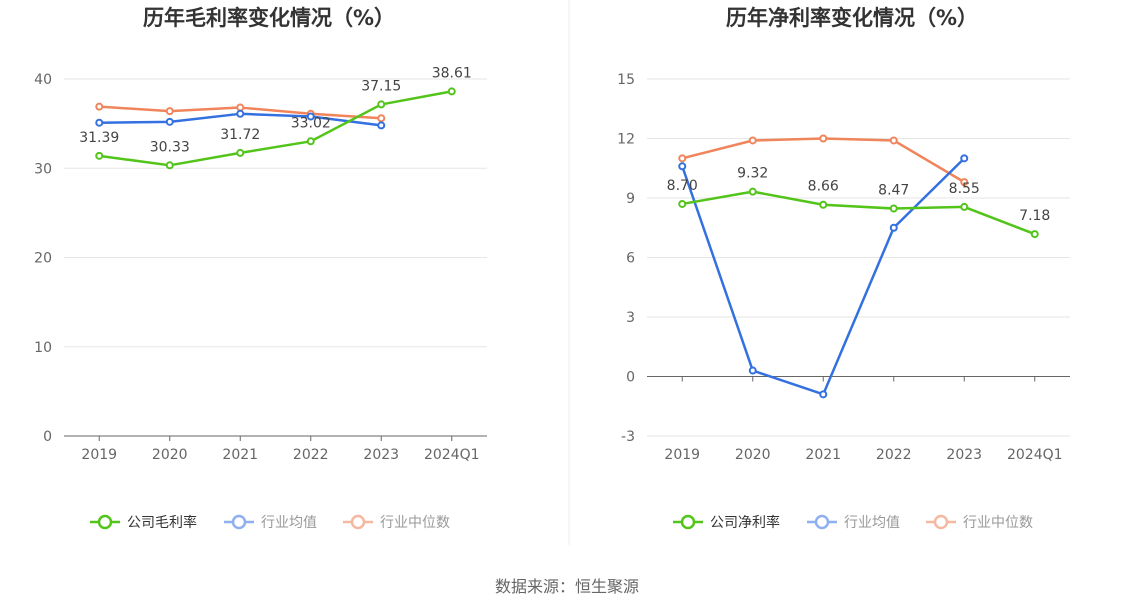  What do you see at coordinates (752, 174) in the screenshot?
I see `data-label: 9.32` at bounding box center [752, 174].